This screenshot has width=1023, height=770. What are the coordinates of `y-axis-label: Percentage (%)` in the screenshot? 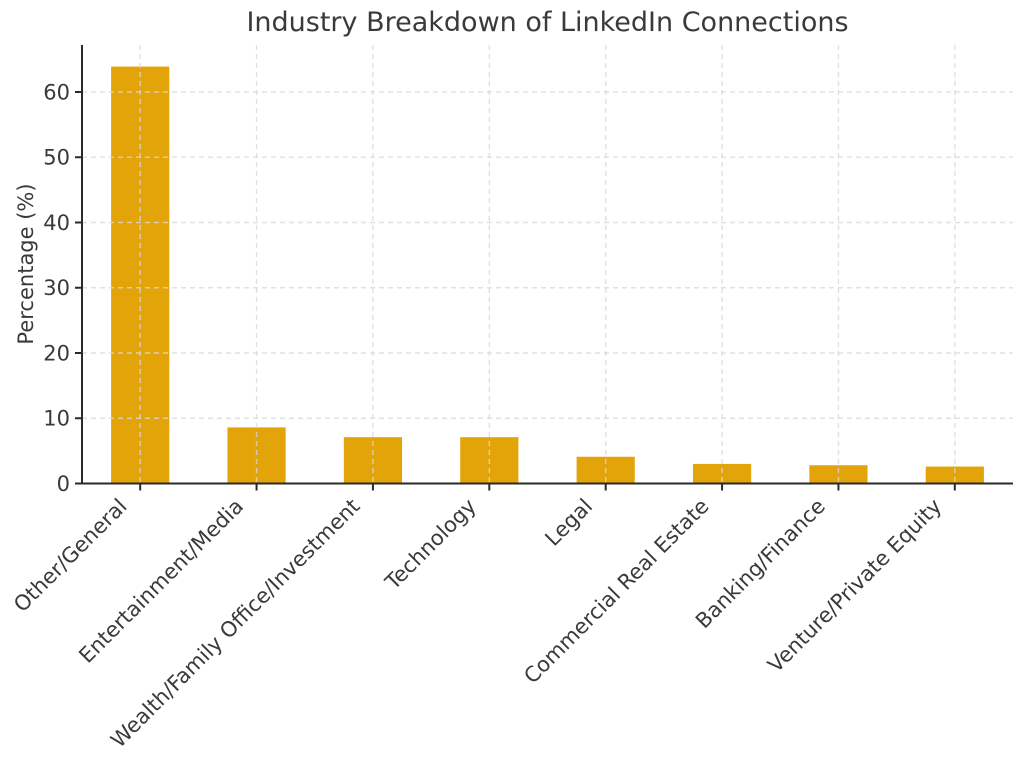 It's located at (26, 264).